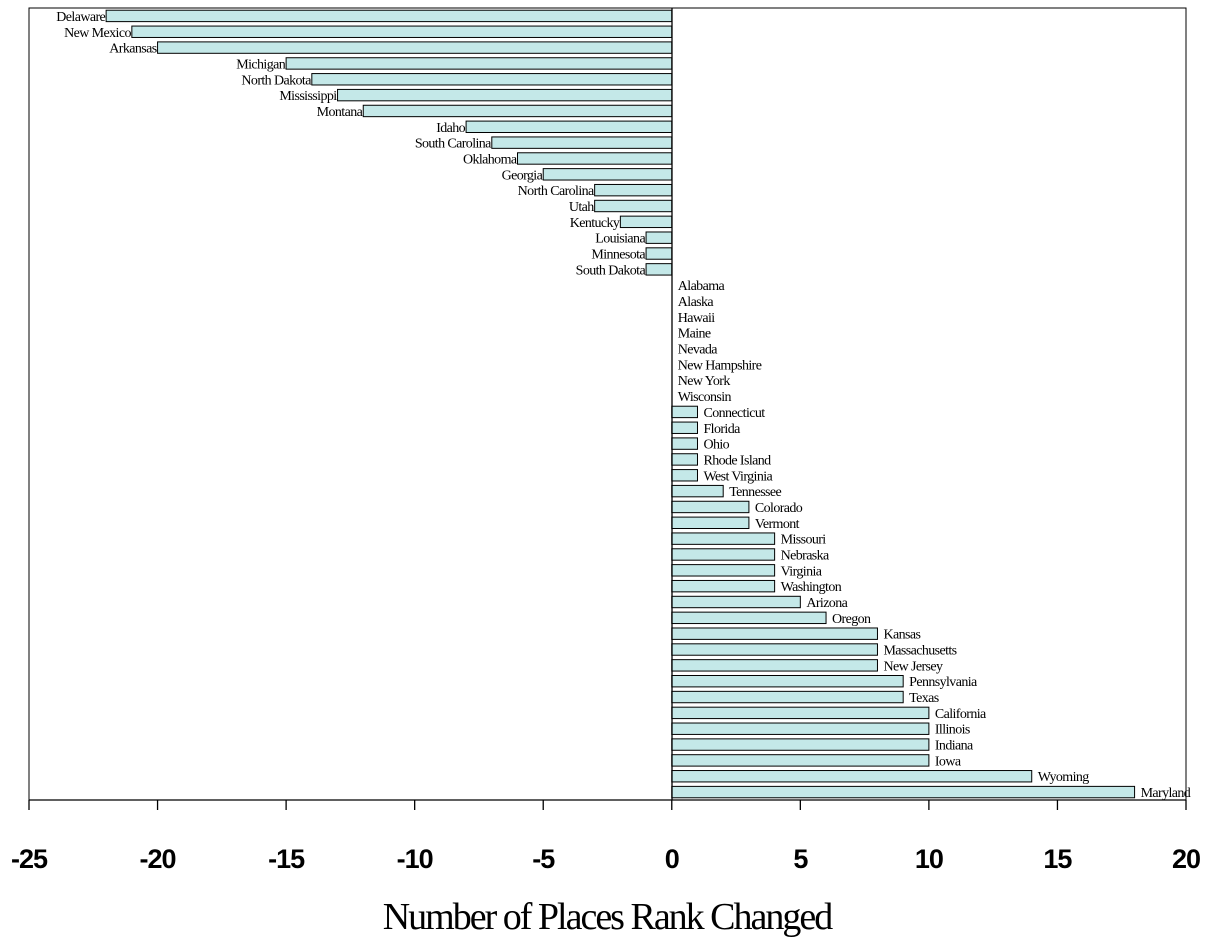 This screenshot has height=945, width=1217. Describe the element at coordinates (286, 859) in the screenshot. I see `x-tick-label: -15` at that location.